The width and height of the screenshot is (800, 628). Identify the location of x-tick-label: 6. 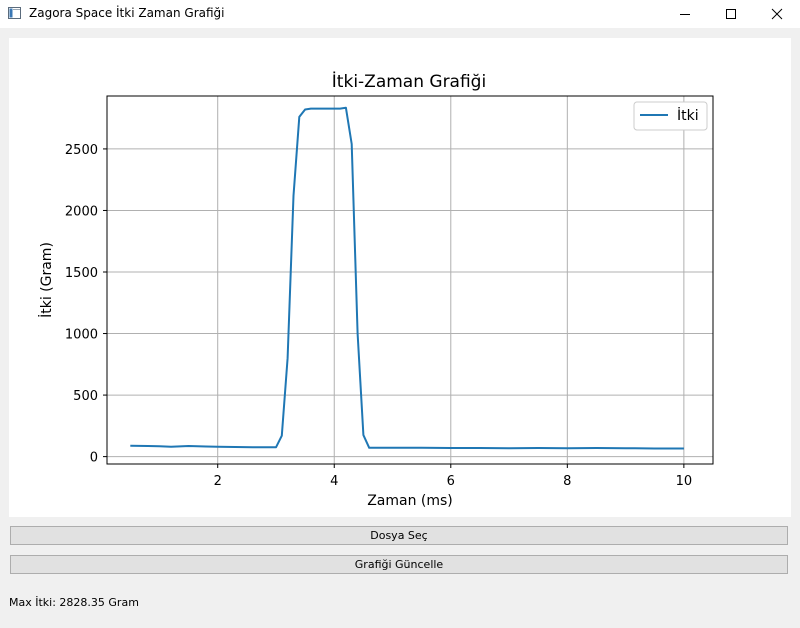
(451, 481).